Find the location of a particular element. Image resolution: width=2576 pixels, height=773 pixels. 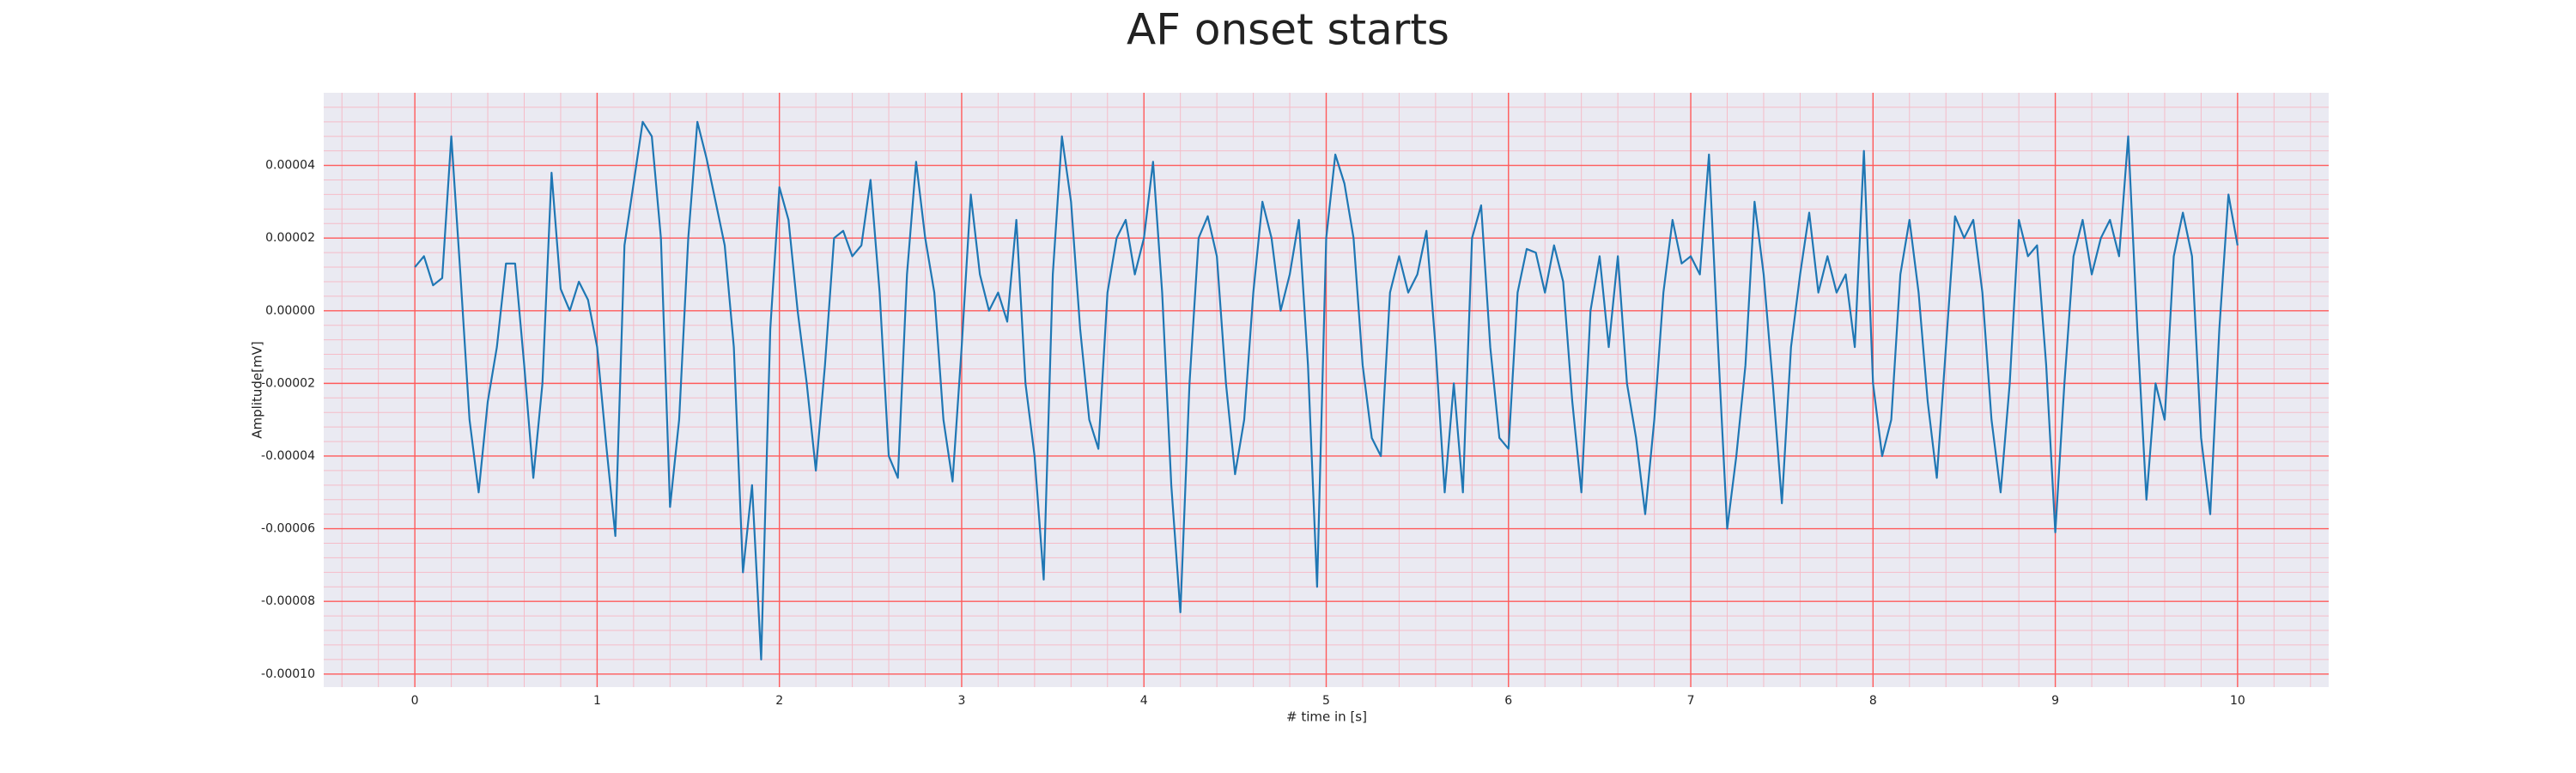

y-tick-label: -0.00004 is located at coordinates (288, 456).